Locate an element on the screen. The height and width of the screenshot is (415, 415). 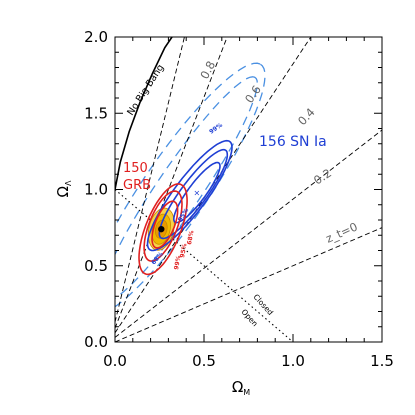
transition-label-0.4: 0.4 is located at coordinates (306, 116).